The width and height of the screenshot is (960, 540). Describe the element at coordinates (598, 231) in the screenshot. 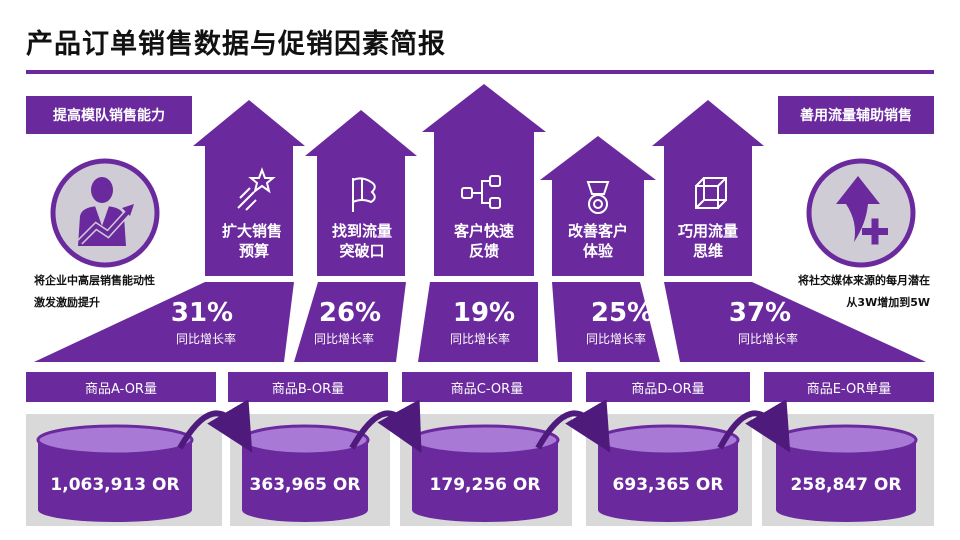

I see `house-4-line-1: 改善客户` at that location.